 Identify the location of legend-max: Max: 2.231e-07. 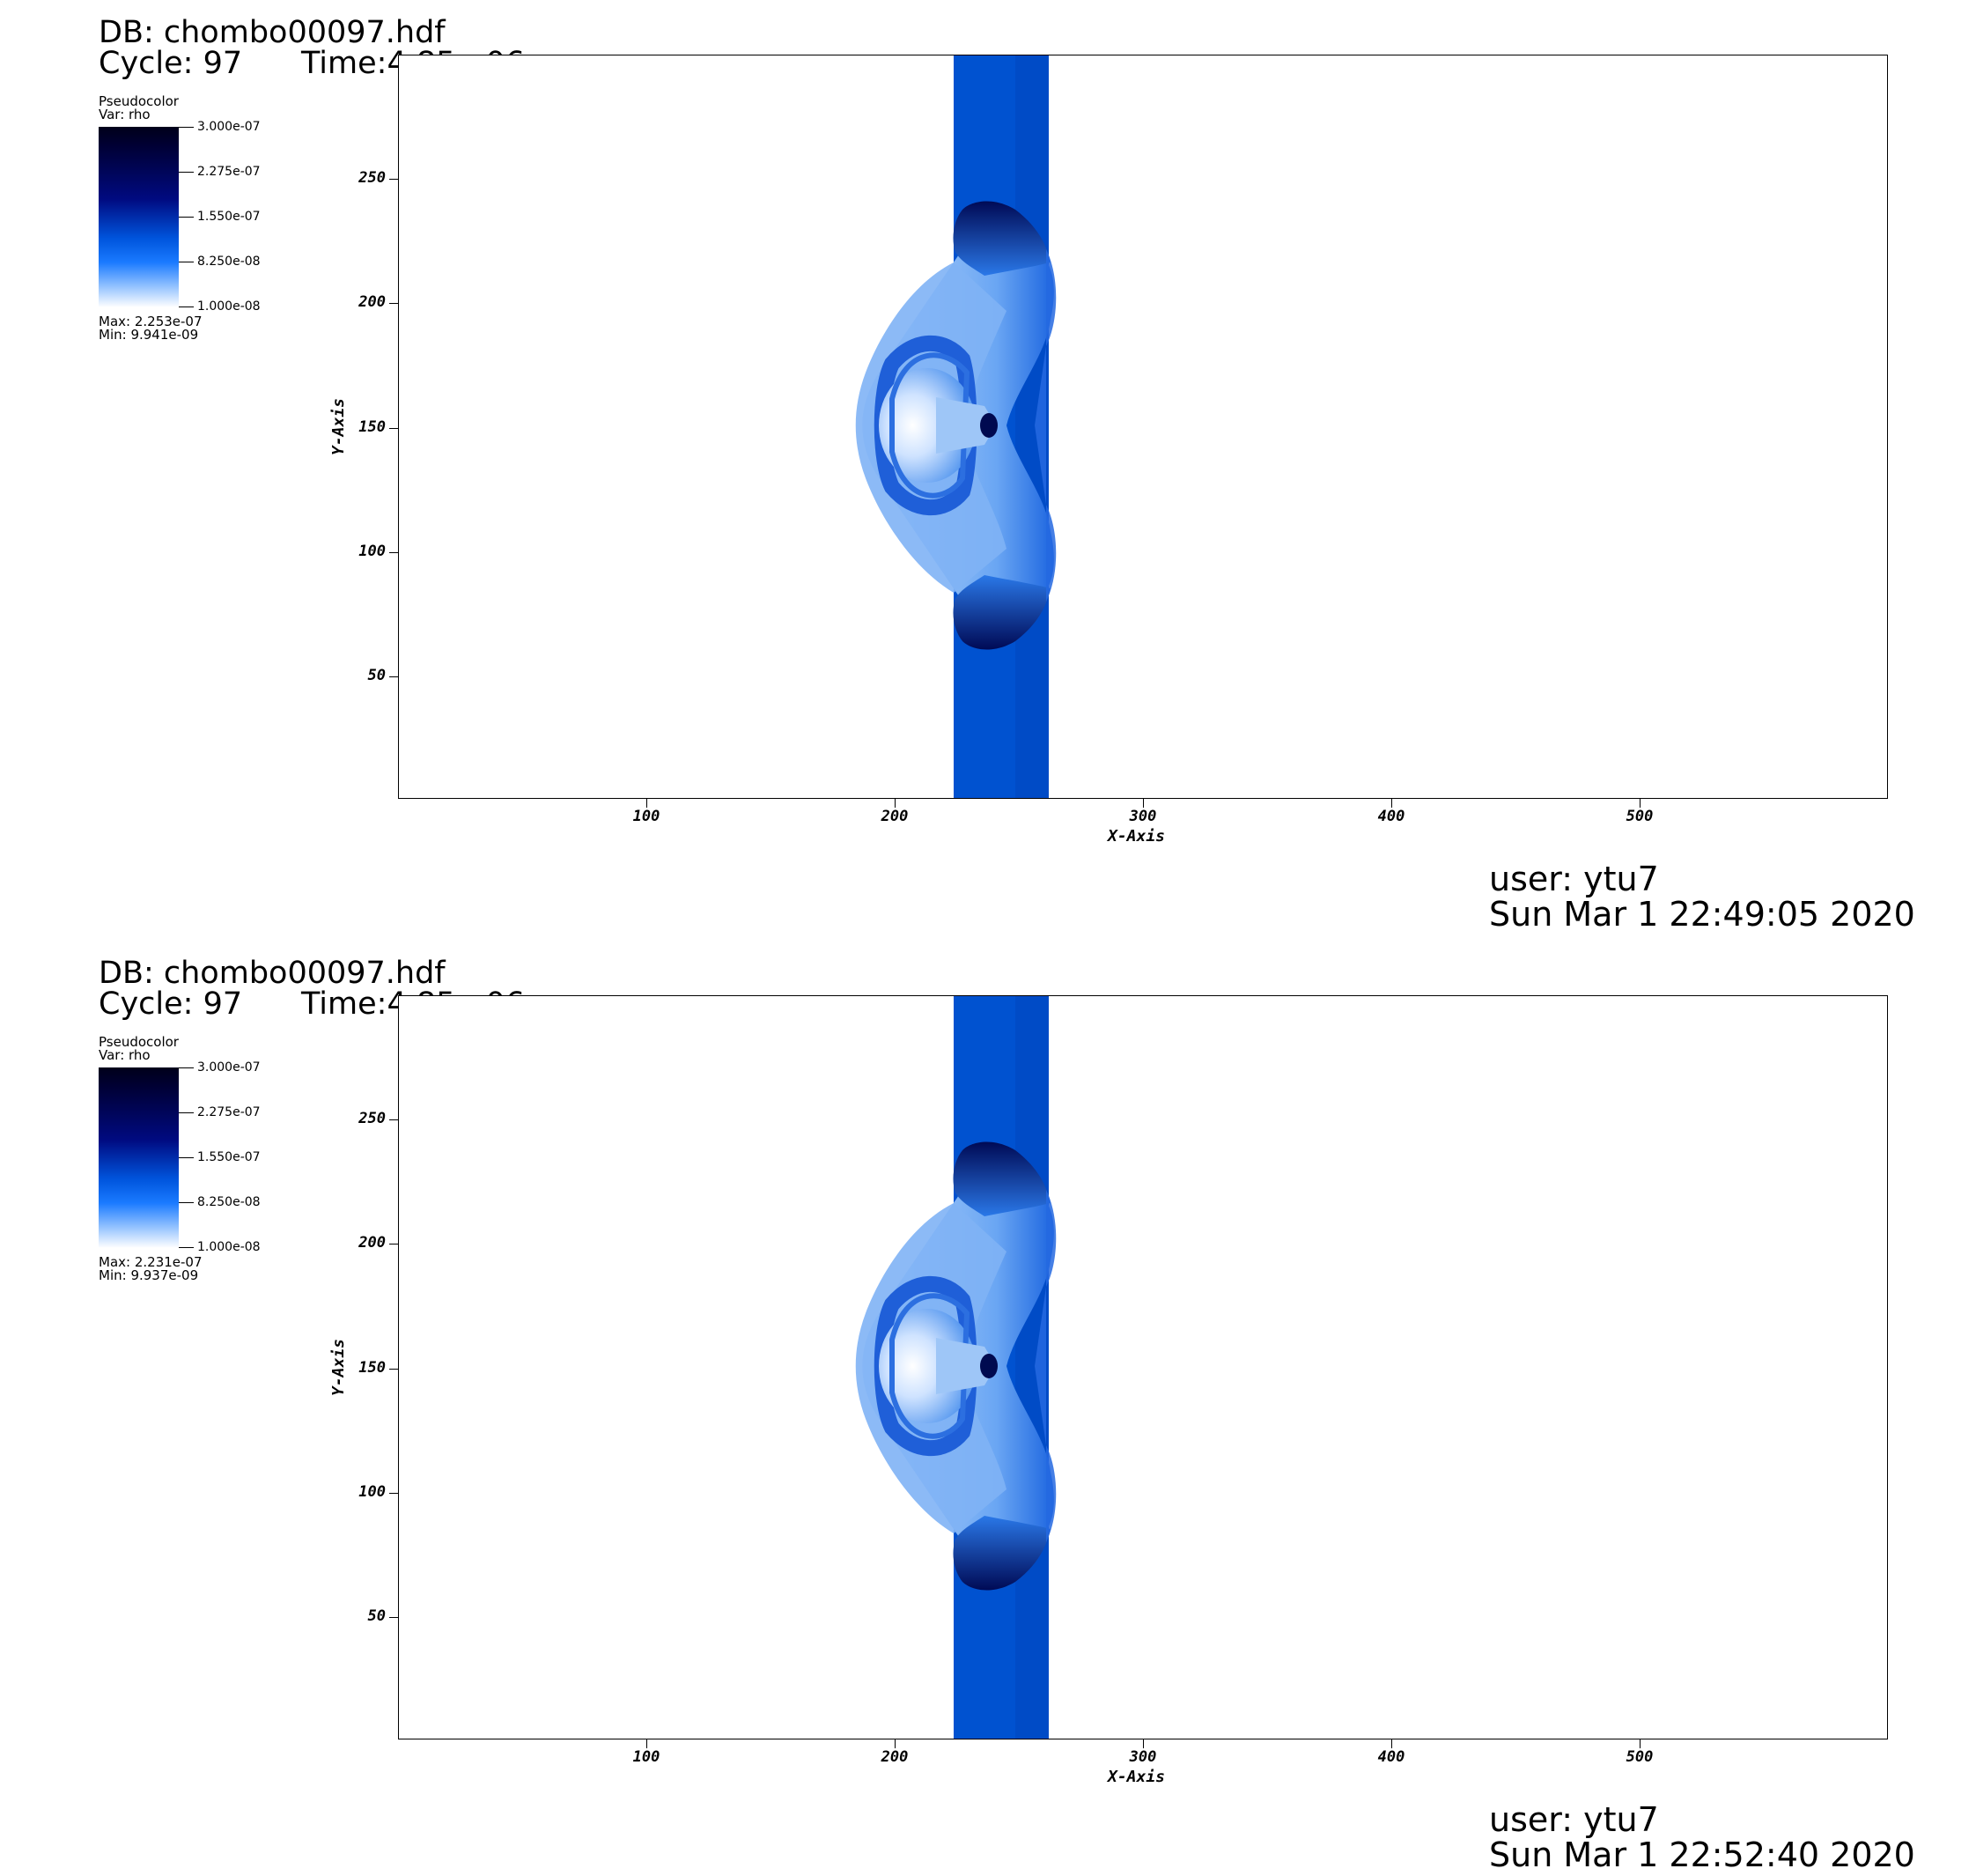
(151, 1262).